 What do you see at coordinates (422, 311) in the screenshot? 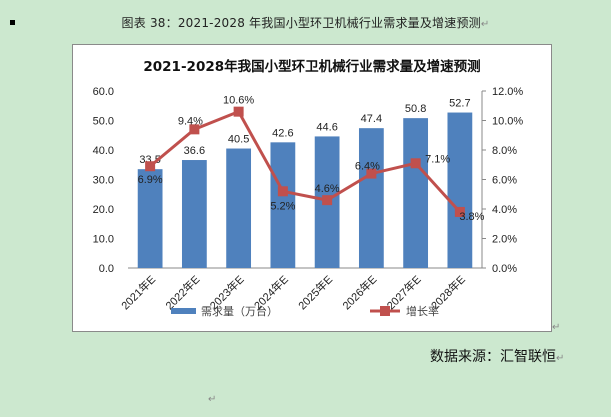
I see `legend-line-label: 增长率` at bounding box center [422, 311].